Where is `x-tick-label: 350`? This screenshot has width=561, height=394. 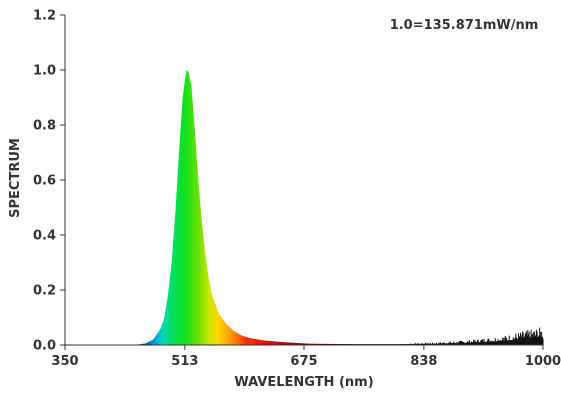 x-tick-label: 350 is located at coordinates (64, 361).